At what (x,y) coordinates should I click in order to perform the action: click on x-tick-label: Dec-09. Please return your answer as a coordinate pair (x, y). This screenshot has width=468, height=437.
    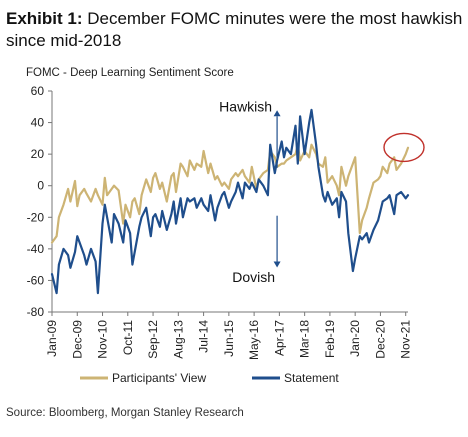
    Looking at the image, I should click on (77, 339).